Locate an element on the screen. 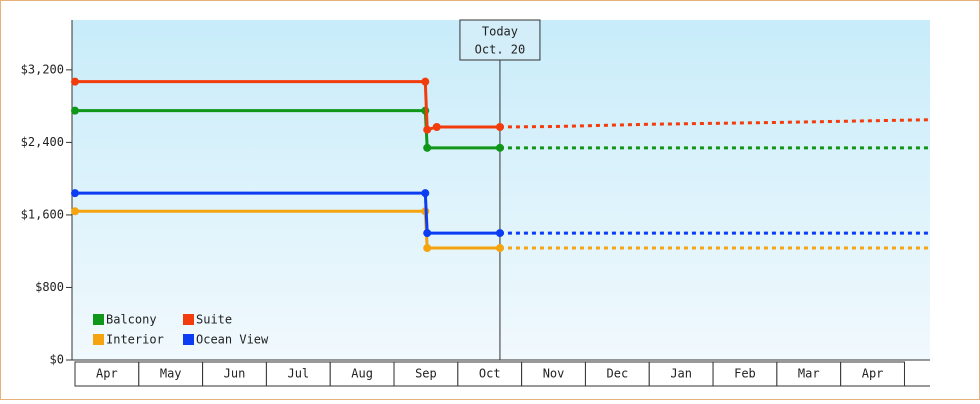 This screenshot has height=404, width=980. legend-label: Ocean View is located at coordinates (232, 340).